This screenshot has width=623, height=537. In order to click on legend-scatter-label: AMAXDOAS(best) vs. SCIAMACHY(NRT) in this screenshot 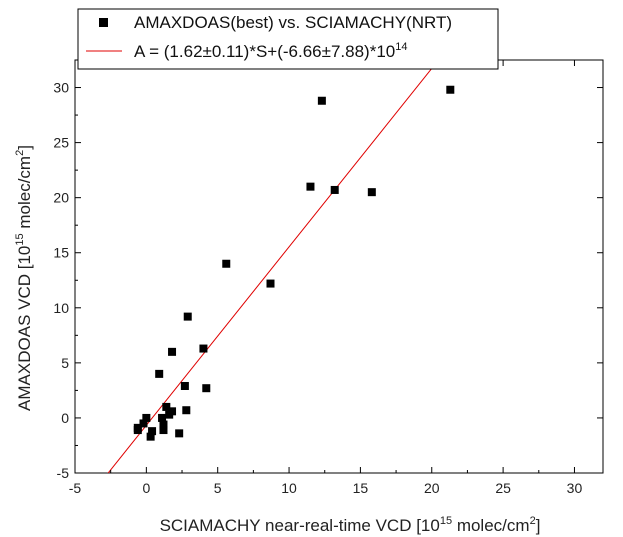, I will do `click(293, 22)`.